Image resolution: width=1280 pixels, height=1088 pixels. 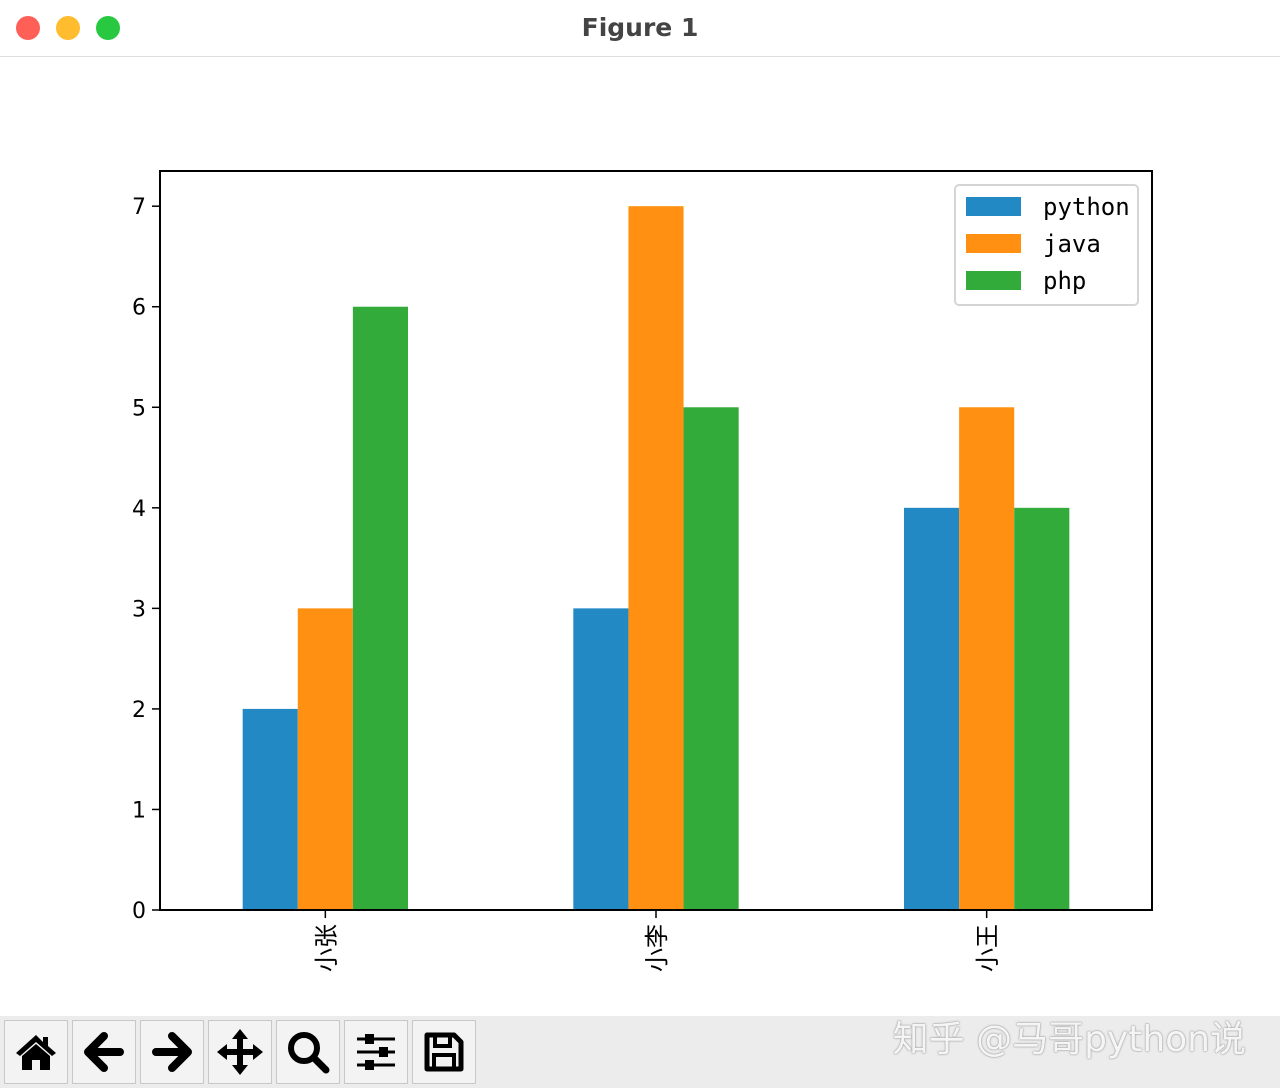 I want to click on legend-label-python: python, so click(x=1086, y=207).